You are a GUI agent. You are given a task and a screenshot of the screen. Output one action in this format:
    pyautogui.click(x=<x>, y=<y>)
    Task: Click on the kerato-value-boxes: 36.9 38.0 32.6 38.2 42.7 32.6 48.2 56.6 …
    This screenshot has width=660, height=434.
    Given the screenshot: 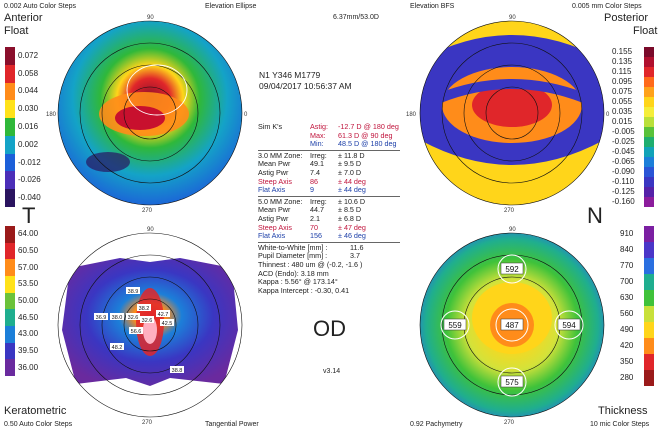 What is the action you would take?
    pyautogui.click(x=139, y=330)
    